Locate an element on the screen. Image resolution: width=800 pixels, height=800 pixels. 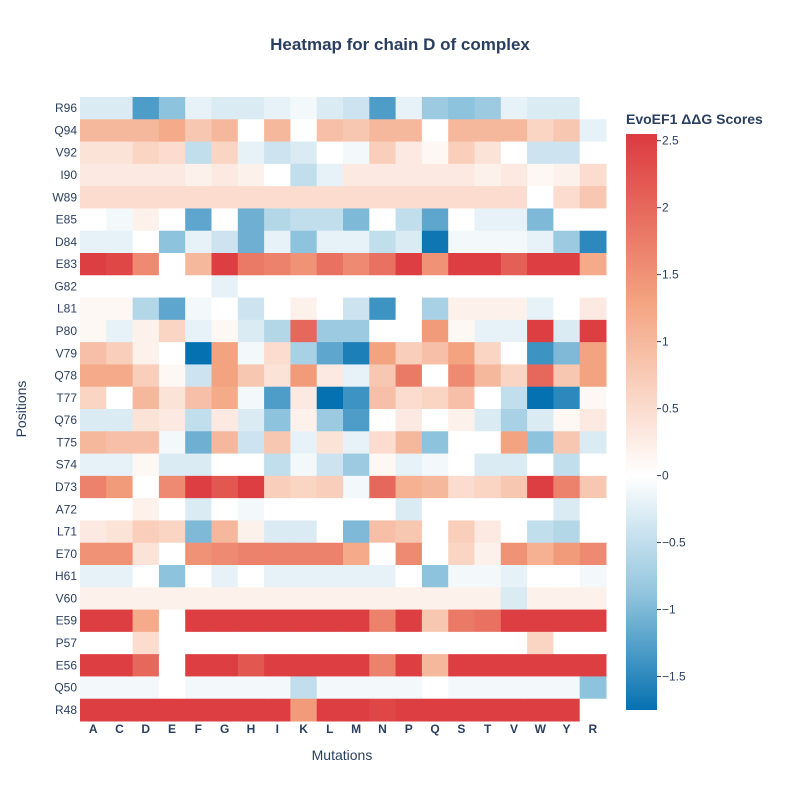
heatmap-cell-P57-K is located at coordinates (304, 643).